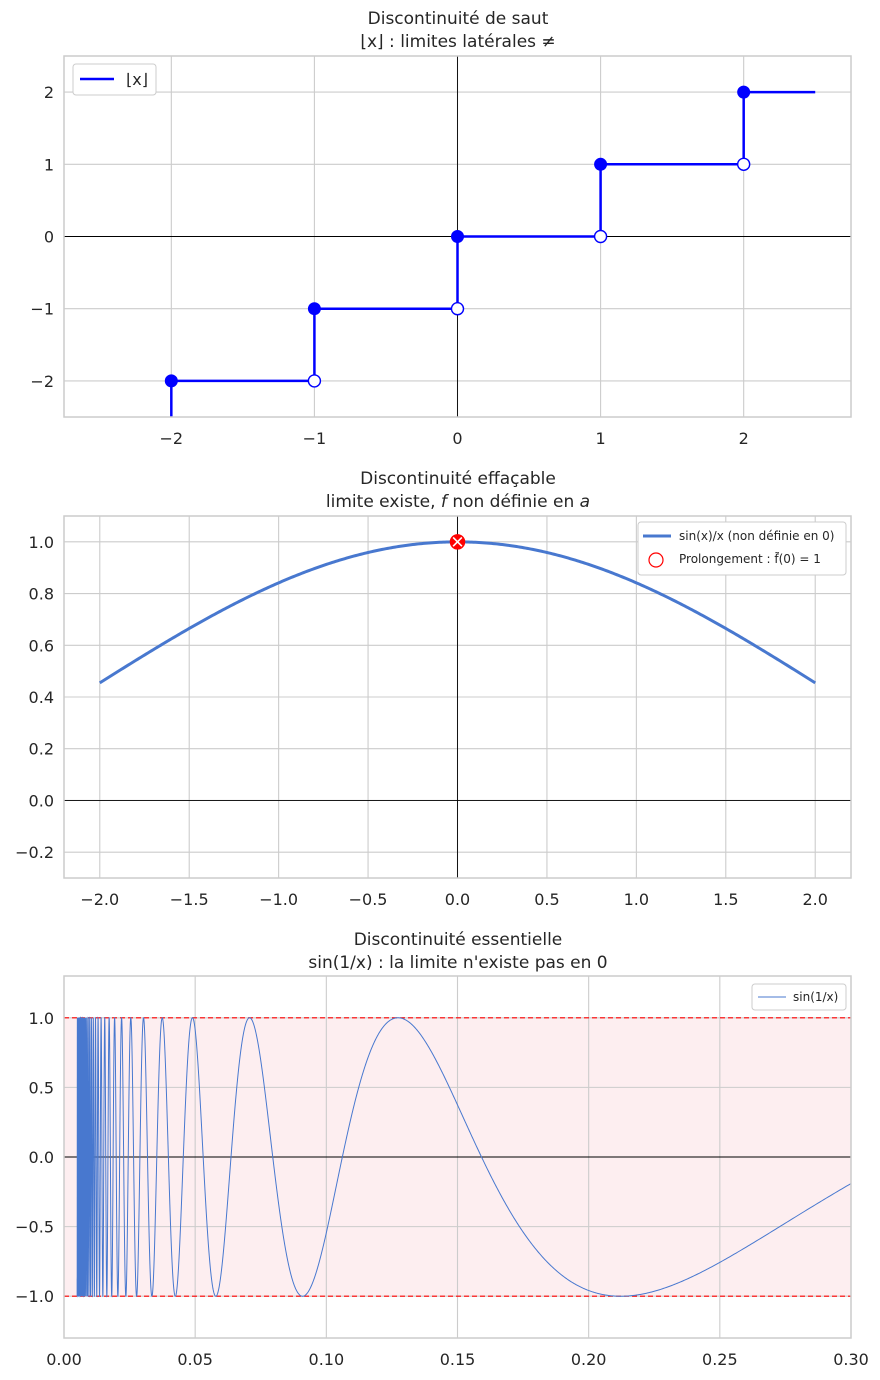  What do you see at coordinates (458, 940) in the screenshot?
I see `chart3-title-line1: Discontinuité essentielle` at bounding box center [458, 940].